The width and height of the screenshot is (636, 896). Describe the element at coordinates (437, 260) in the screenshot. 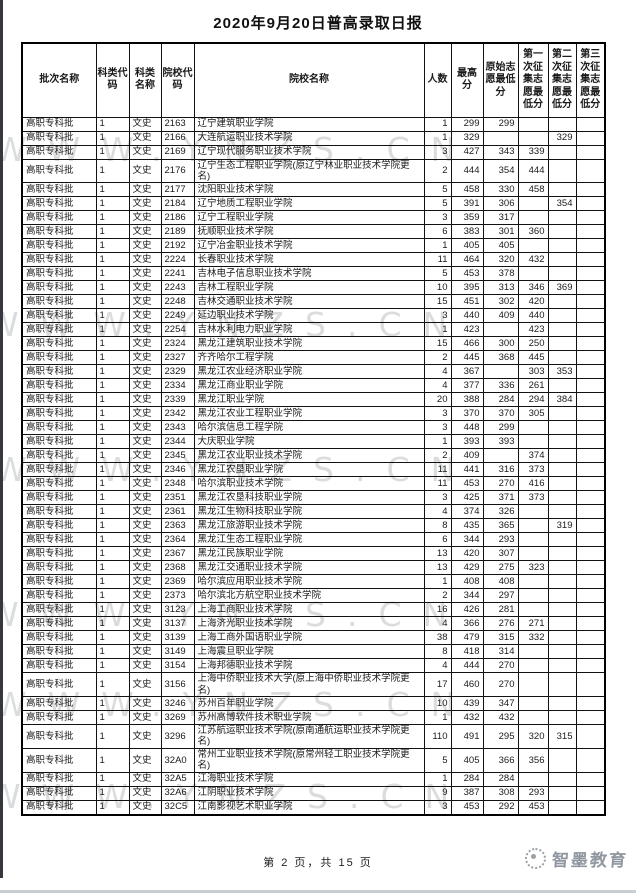

I see `table-cell: 11` at that location.